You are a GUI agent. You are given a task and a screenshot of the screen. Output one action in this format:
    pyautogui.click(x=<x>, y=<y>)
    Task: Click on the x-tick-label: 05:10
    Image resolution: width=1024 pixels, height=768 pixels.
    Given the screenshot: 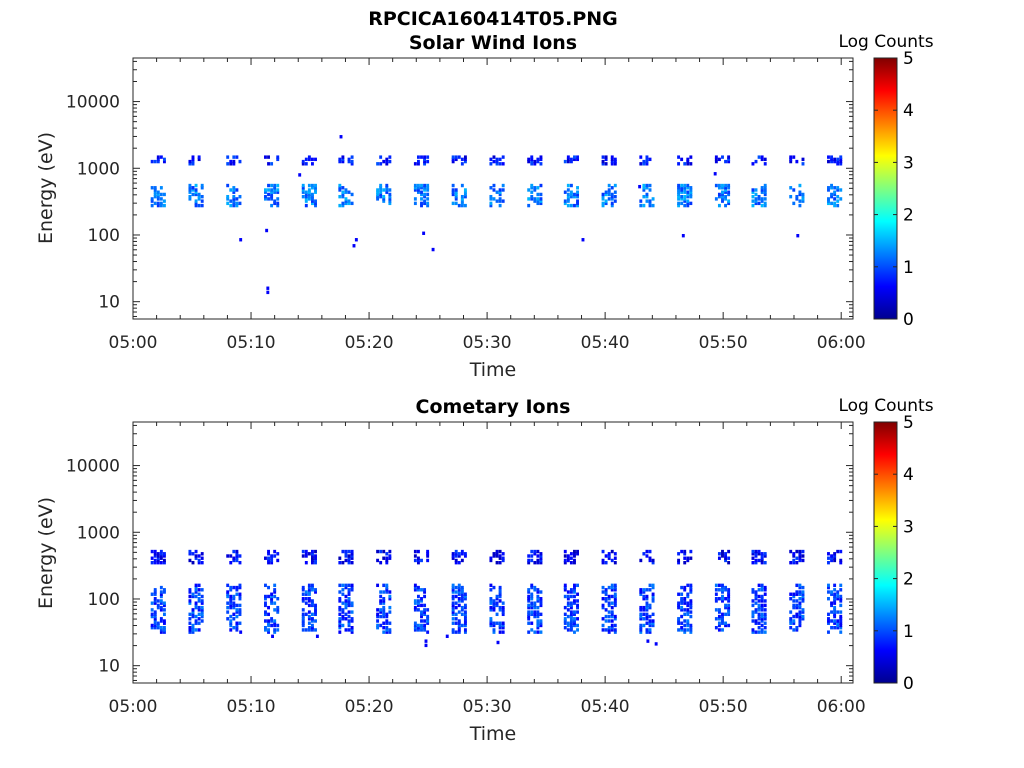 What is the action you would take?
    pyautogui.click(x=251, y=707)
    